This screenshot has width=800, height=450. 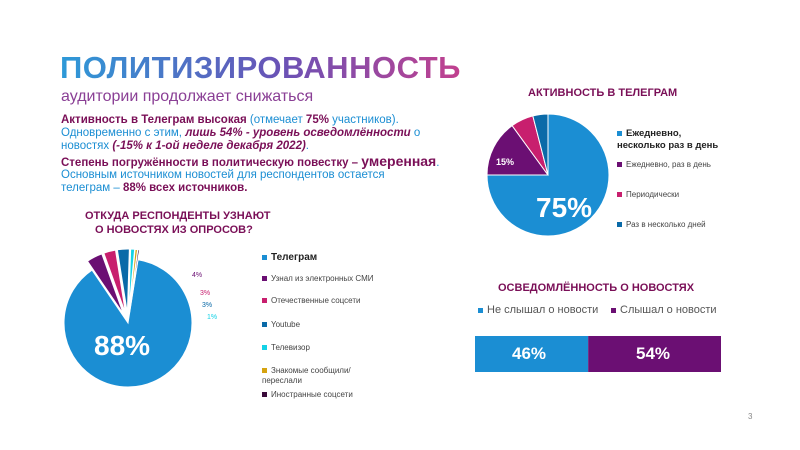 I want to click on sources-slice-label: 1%, so click(x=212, y=317).